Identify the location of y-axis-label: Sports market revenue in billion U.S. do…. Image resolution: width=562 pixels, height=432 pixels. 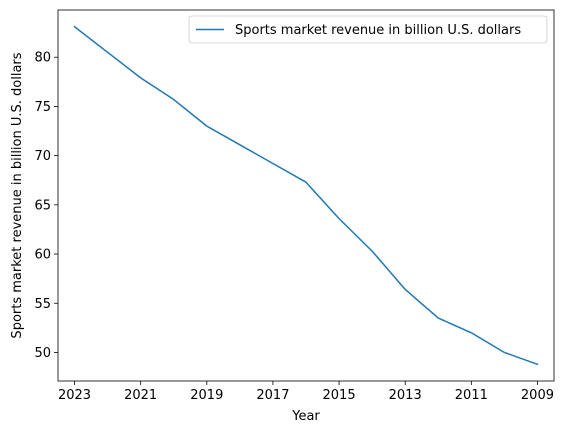
(17, 195).